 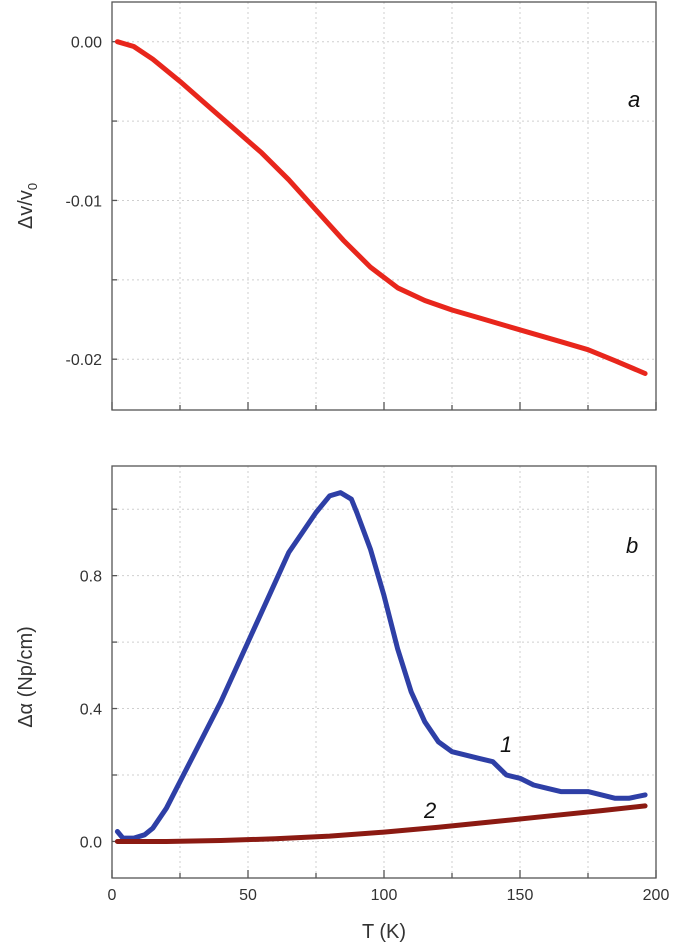 What do you see at coordinates (520, 895) in the screenshot?
I see `x-tick-label: 150` at bounding box center [520, 895].